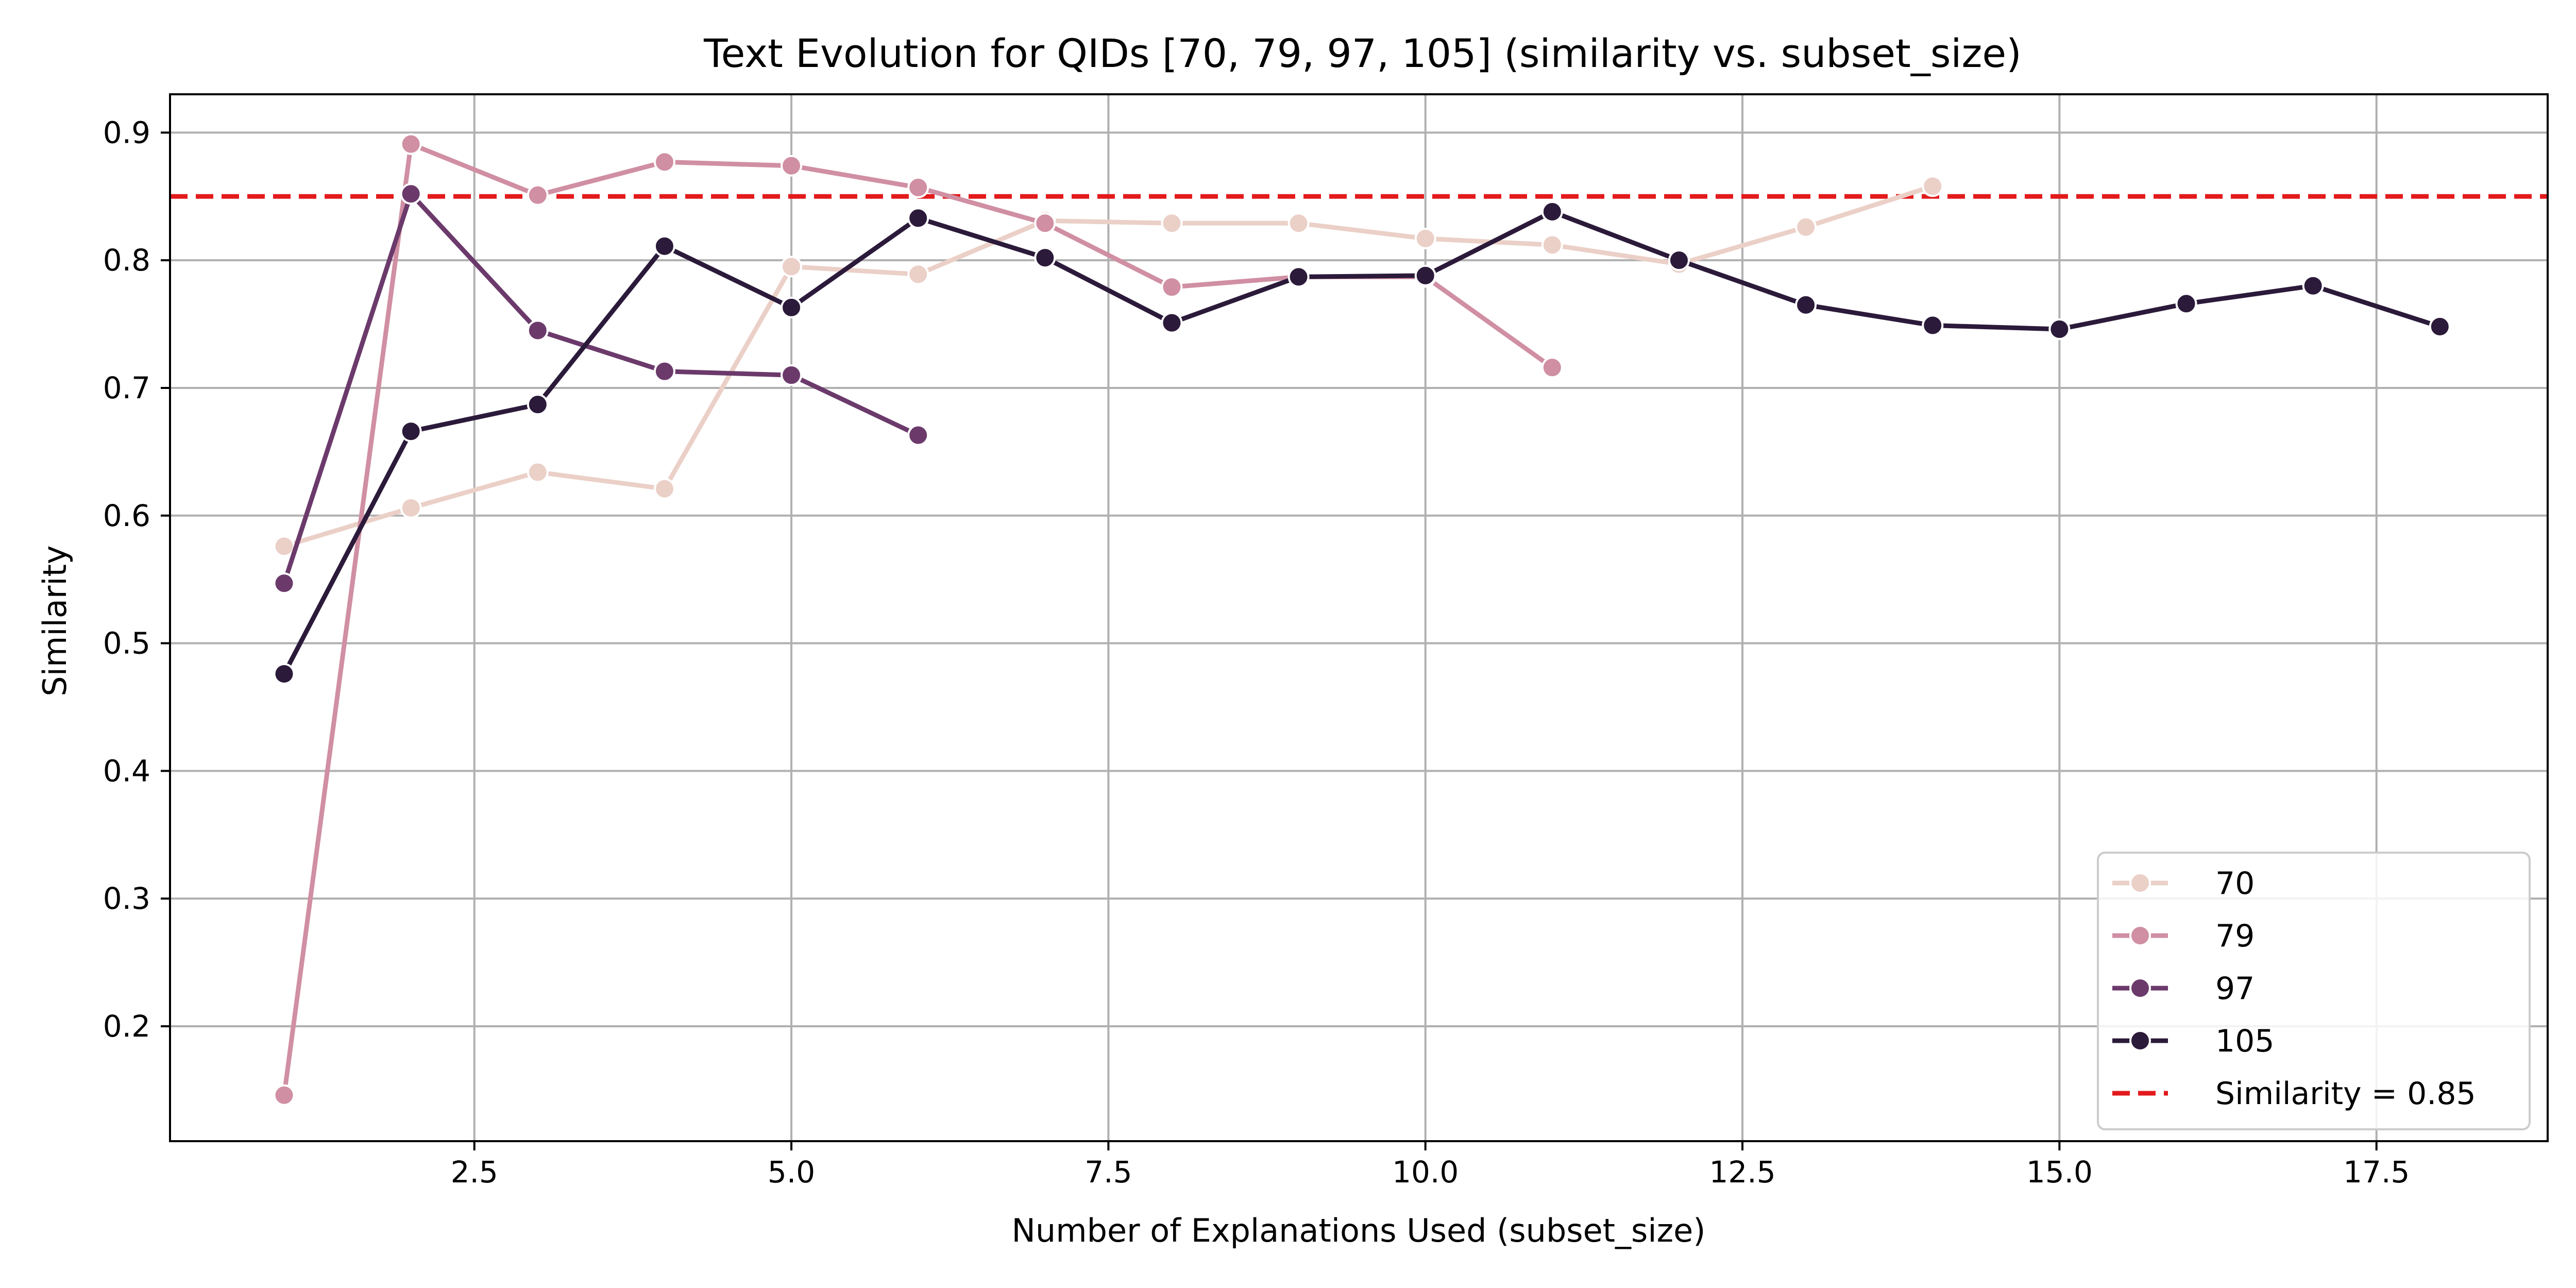 The width and height of the screenshot is (2576, 1288). Describe the element at coordinates (2235, 989) in the screenshot. I see `legend-label-97: 97` at that location.